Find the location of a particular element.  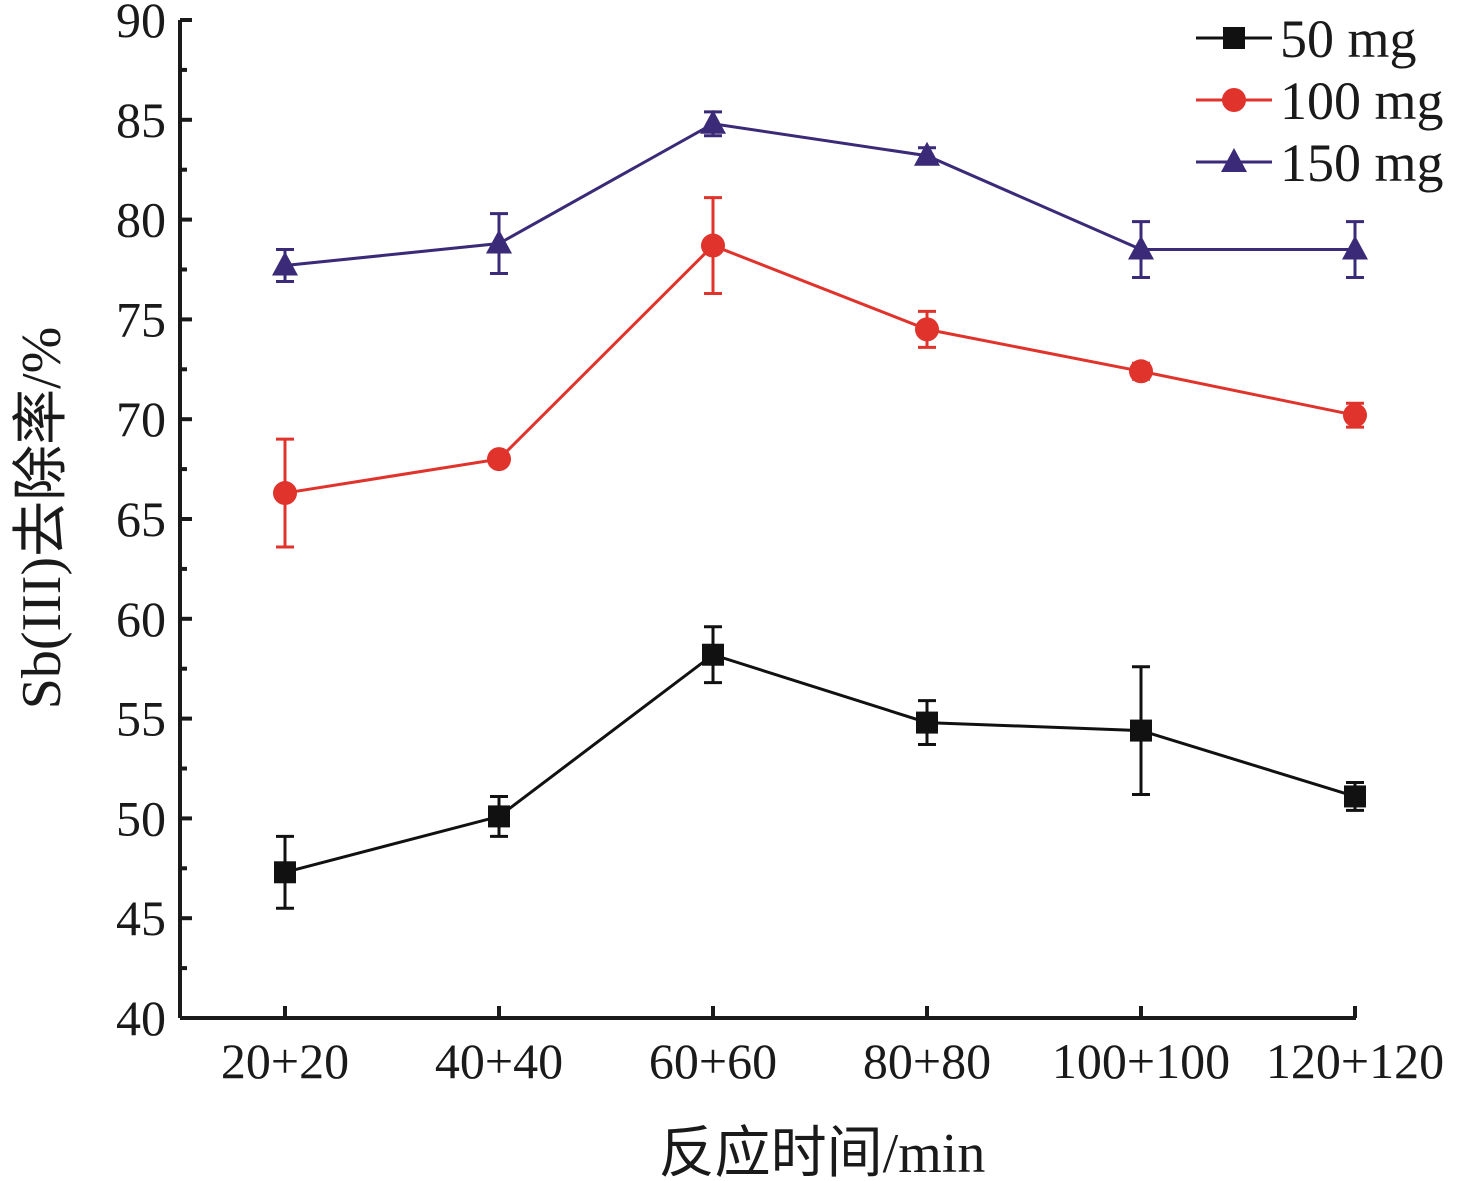

y-tick-label: 40 is located at coordinates (141, 1018).